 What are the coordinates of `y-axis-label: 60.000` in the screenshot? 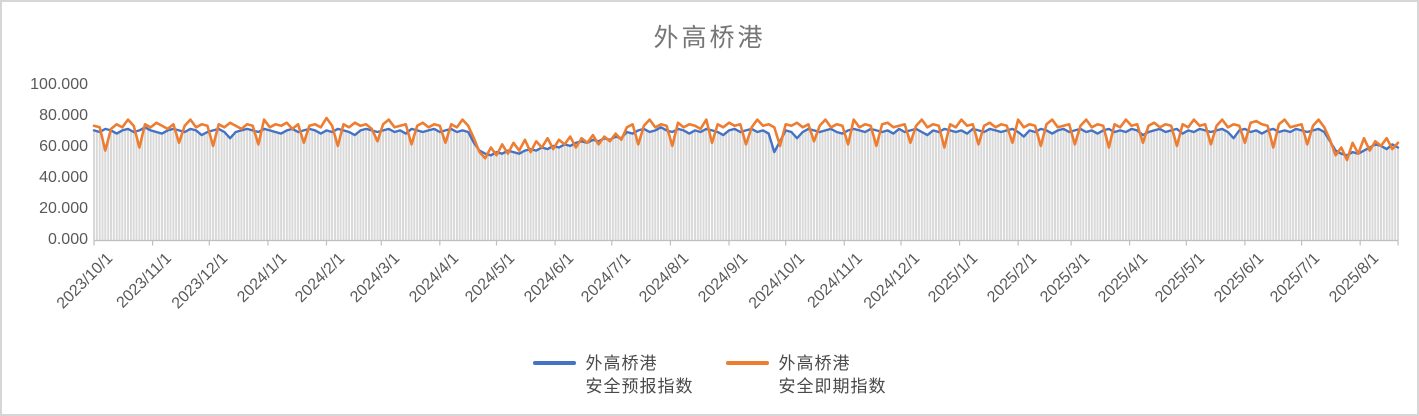 It's located at (63, 146).